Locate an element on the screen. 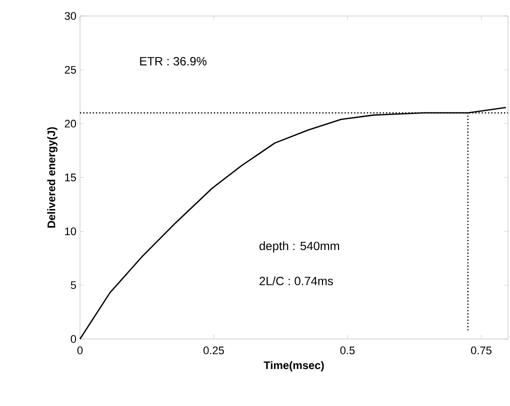 The height and width of the screenshot is (406, 510). annotation: ETR : 36.9% is located at coordinates (173, 61).